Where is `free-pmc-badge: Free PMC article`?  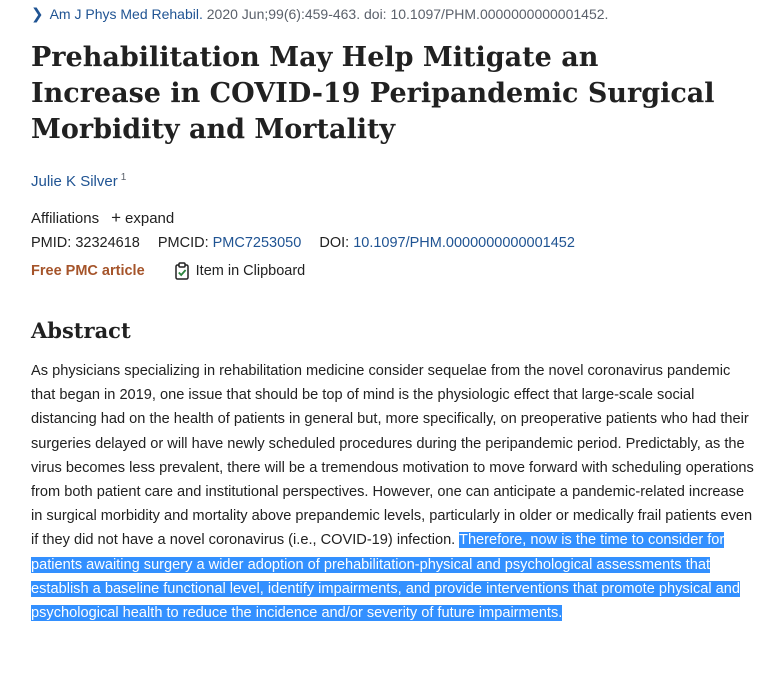
free-pmc-badge: Free PMC article is located at coordinates (88, 271).